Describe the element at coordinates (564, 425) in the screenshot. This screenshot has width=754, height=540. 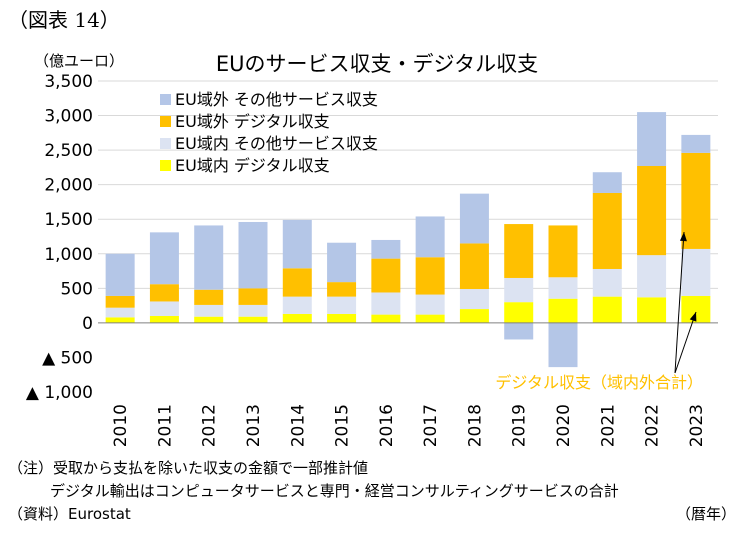
I see `x-tick-label: 2020` at that location.